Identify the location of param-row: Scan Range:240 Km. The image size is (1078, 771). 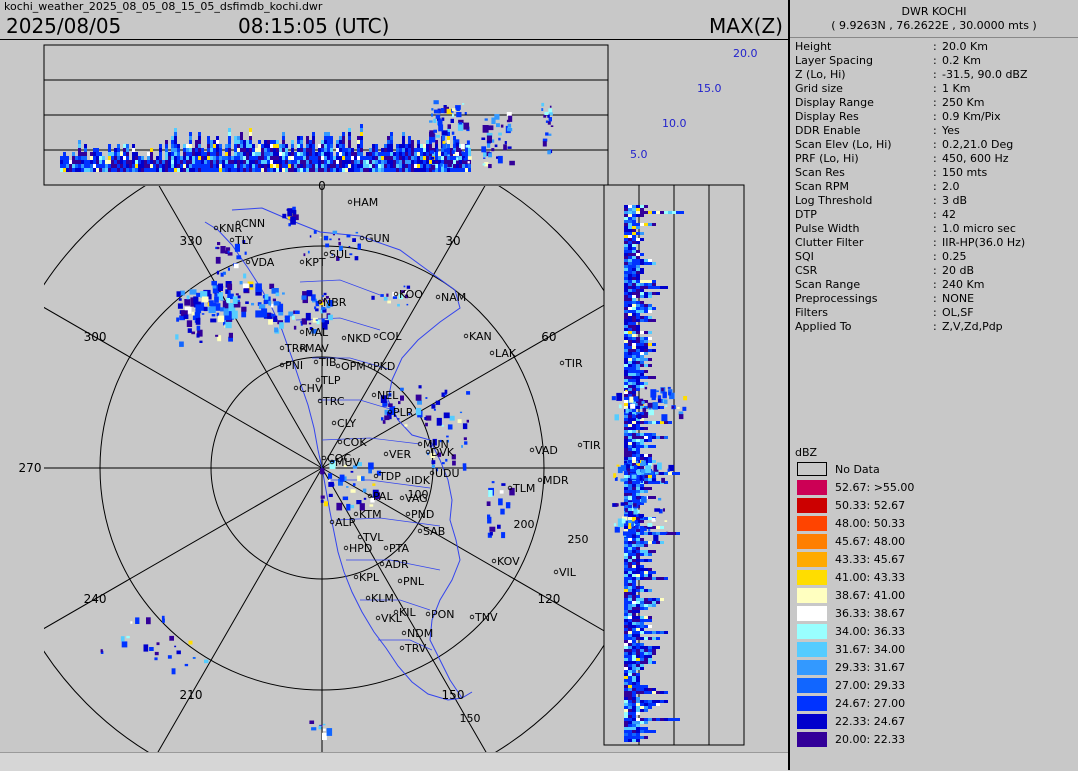
(936, 285).